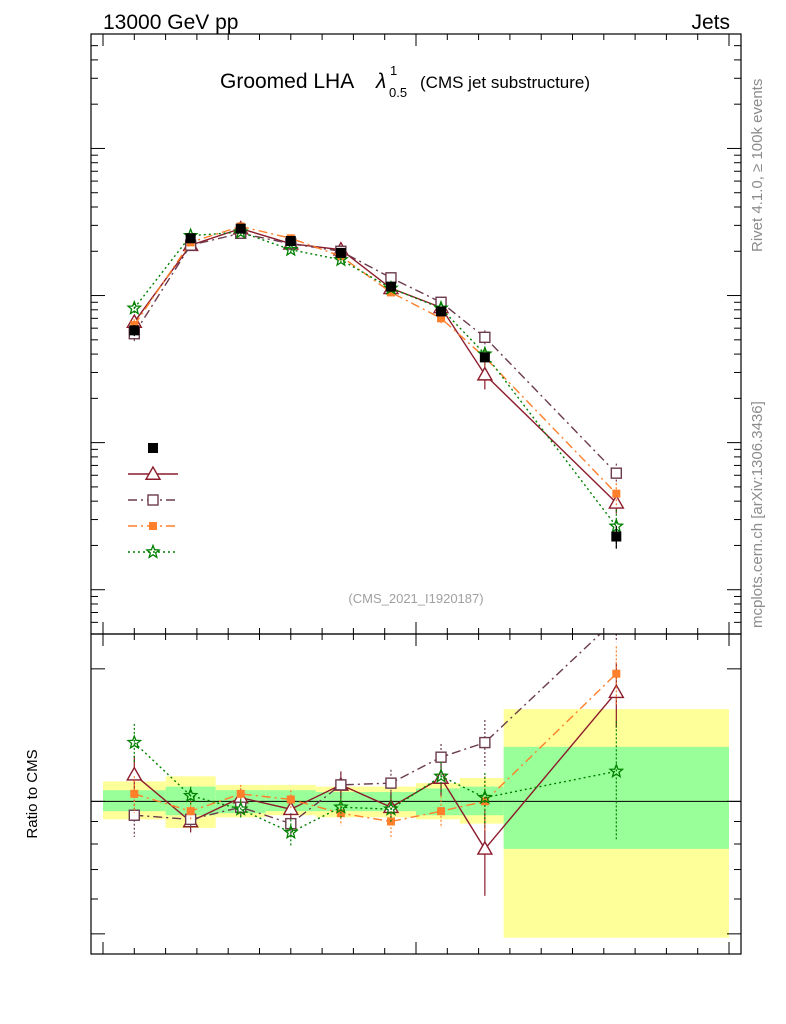 The width and height of the screenshot is (786, 1024). I want to click on category-label: Jets, so click(710, 22).